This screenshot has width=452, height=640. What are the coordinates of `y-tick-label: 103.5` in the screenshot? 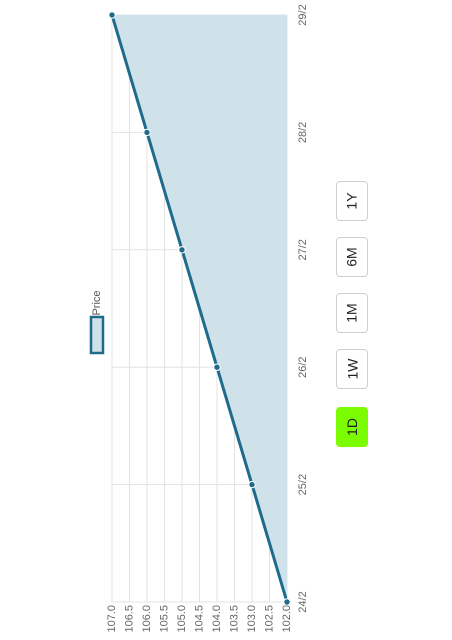 It's located at (234, 619).